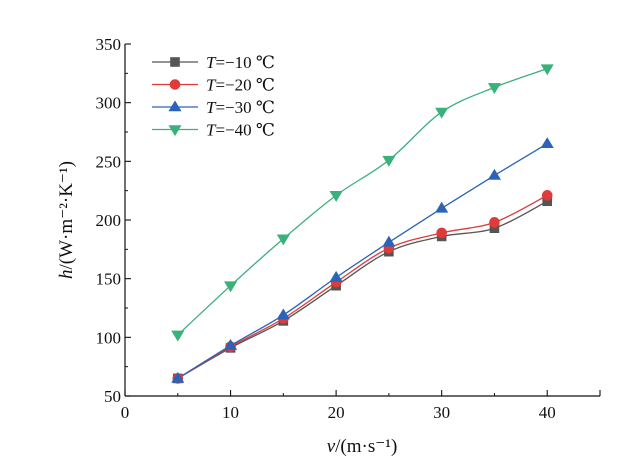  What do you see at coordinates (109, 103) in the screenshot?
I see `y-tick-label: 300` at bounding box center [109, 103].